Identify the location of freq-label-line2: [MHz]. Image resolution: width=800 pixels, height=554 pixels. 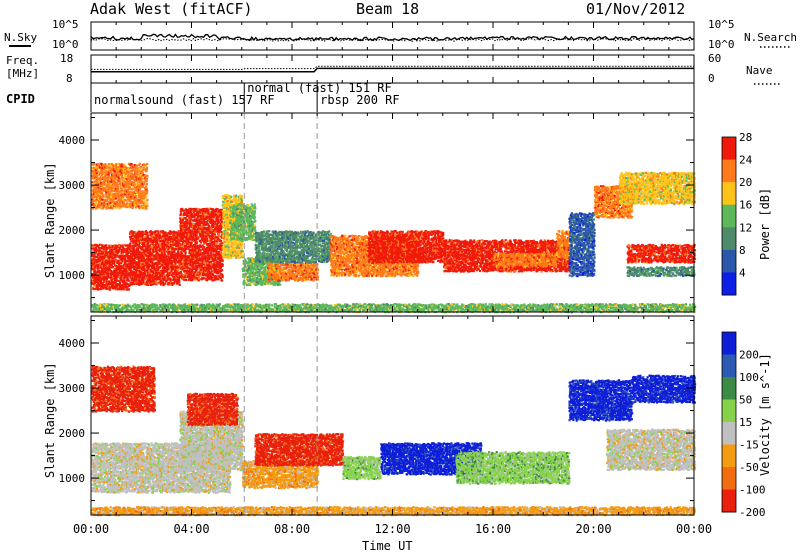
(22, 73).